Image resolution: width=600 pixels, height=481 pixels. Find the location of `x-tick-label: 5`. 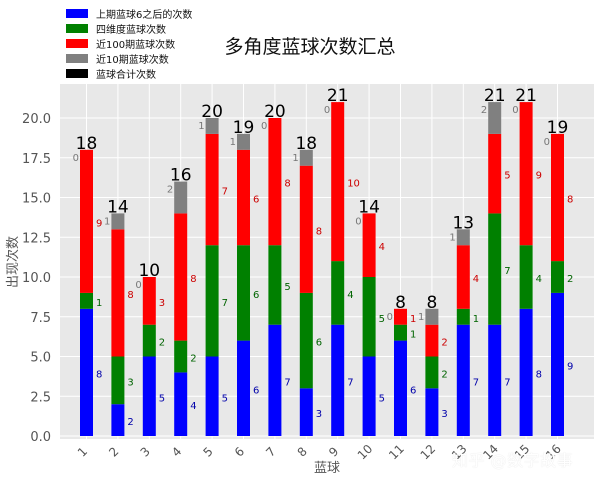

x-tick-label: 5 is located at coordinates (207, 451).